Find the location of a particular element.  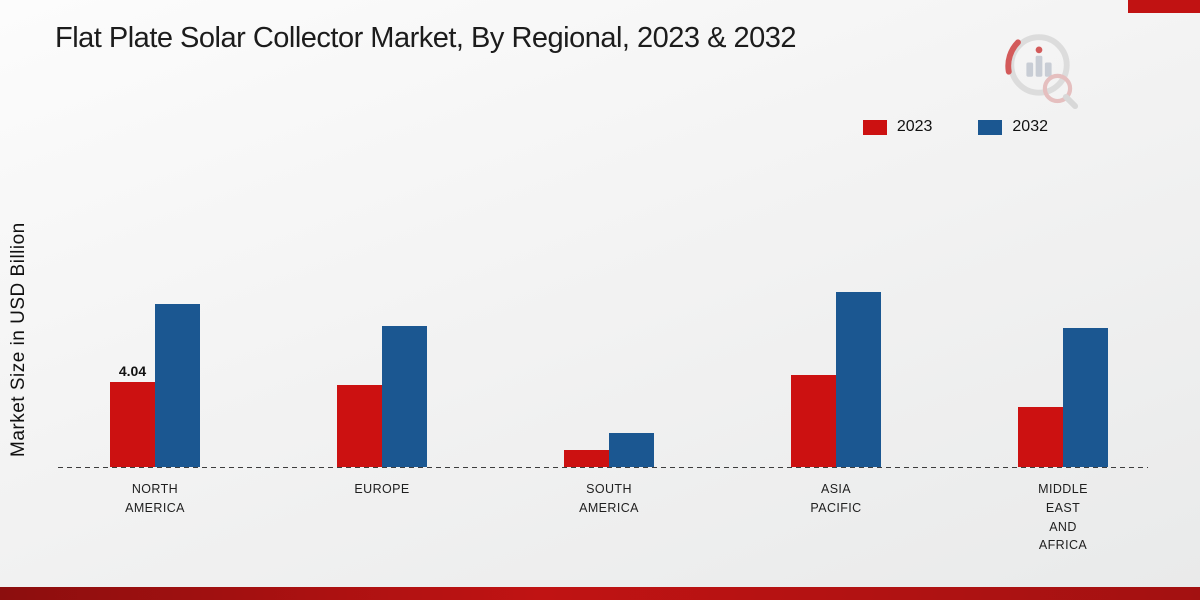

category-label: ASIA PACIFIC is located at coordinates (836, 498).